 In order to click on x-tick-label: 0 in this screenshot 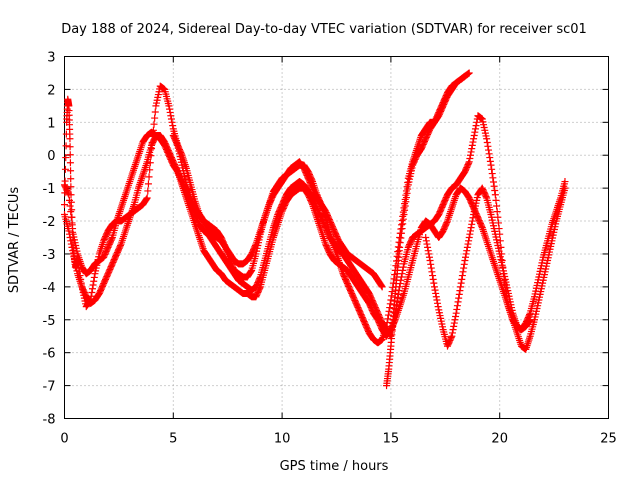, I will do `click(64, 439)`.